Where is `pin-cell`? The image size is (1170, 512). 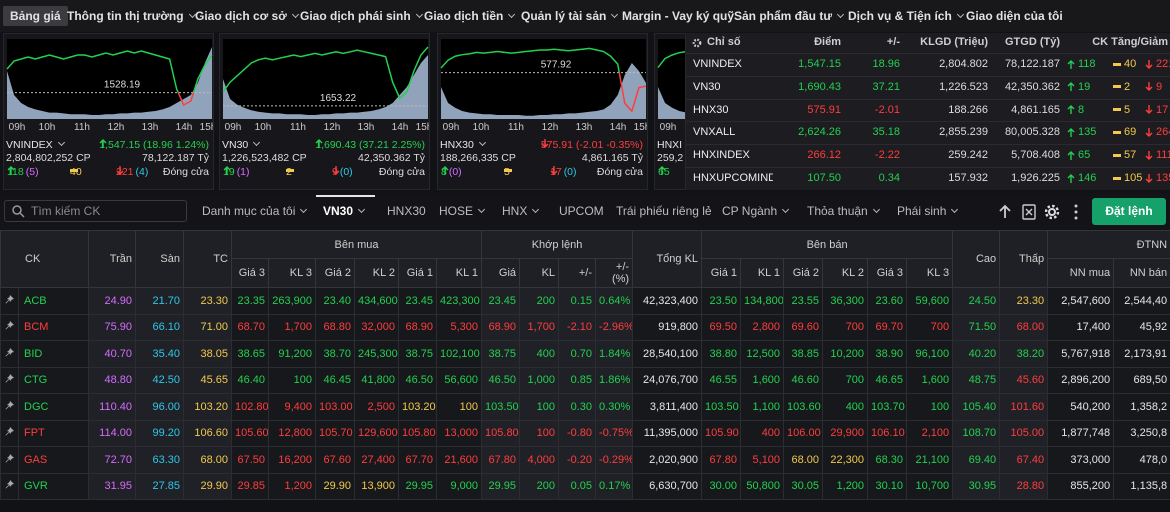
pin-cell is located at coordinates (9, 327).